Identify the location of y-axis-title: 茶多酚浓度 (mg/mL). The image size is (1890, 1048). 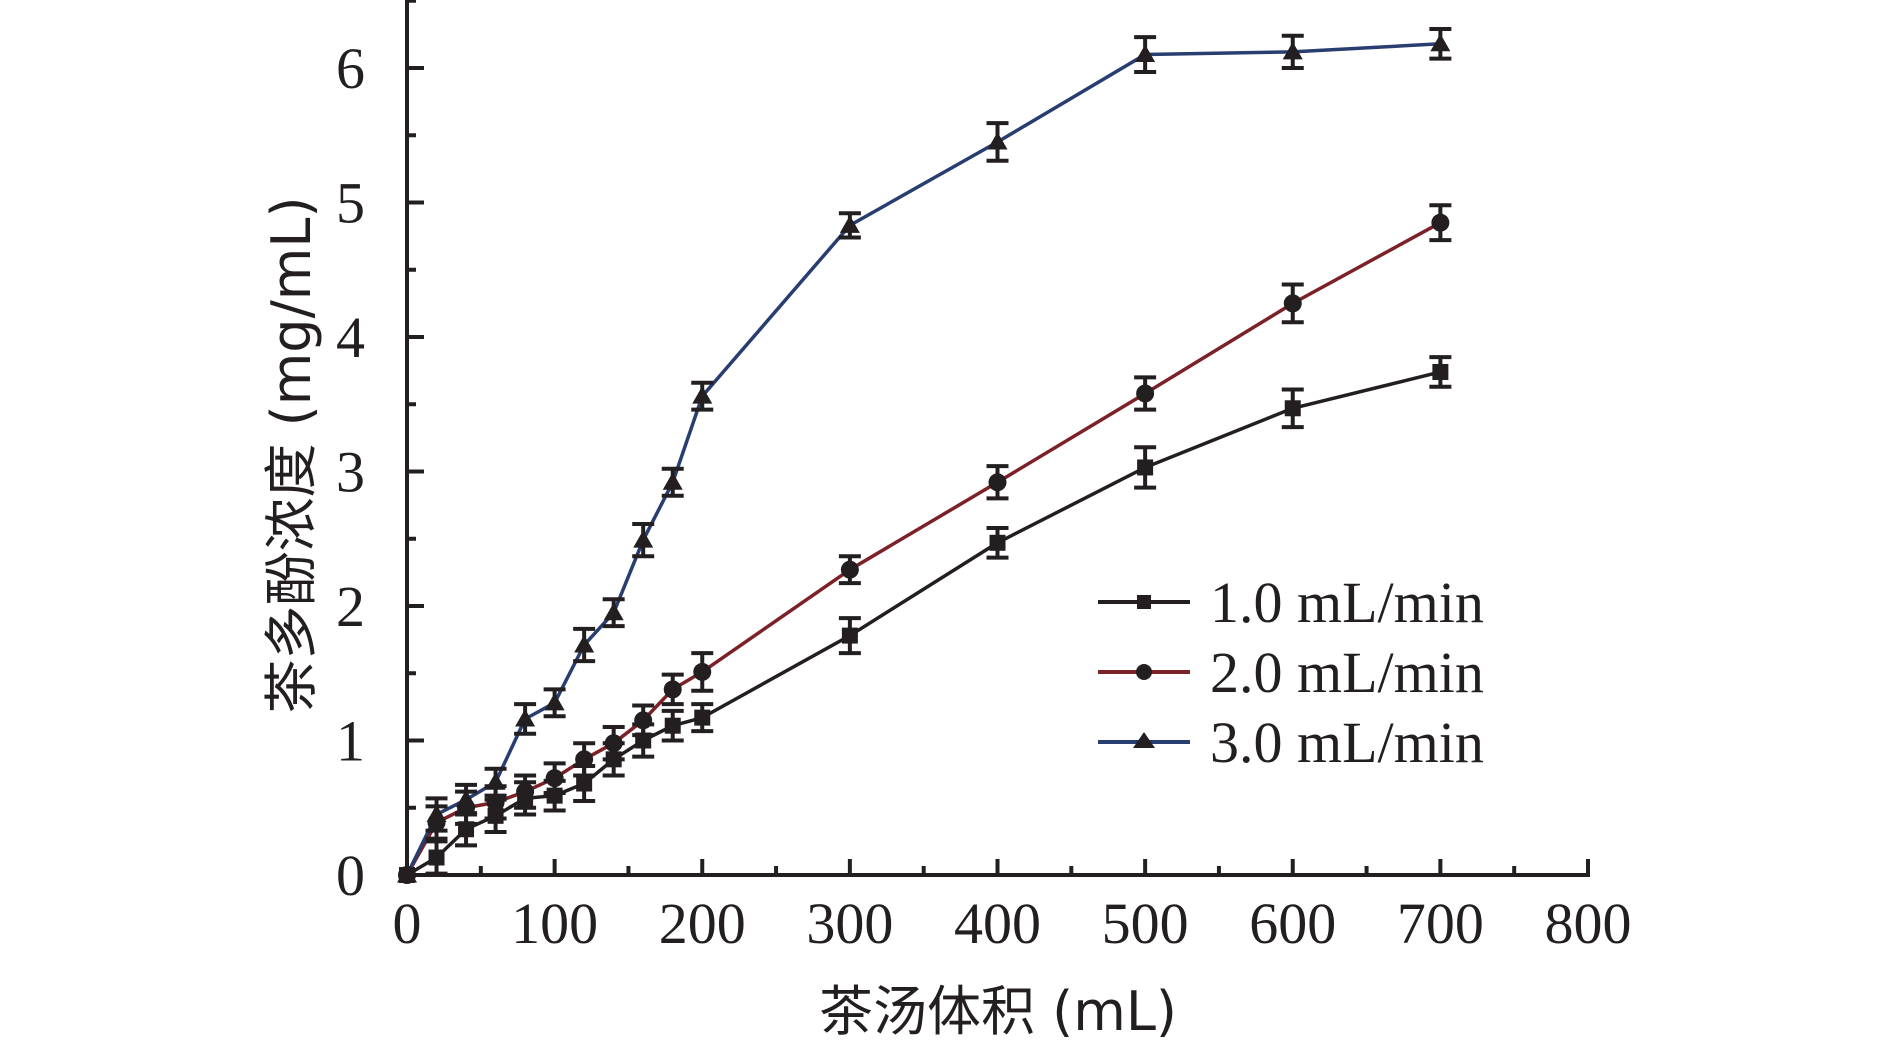
(291, 454).